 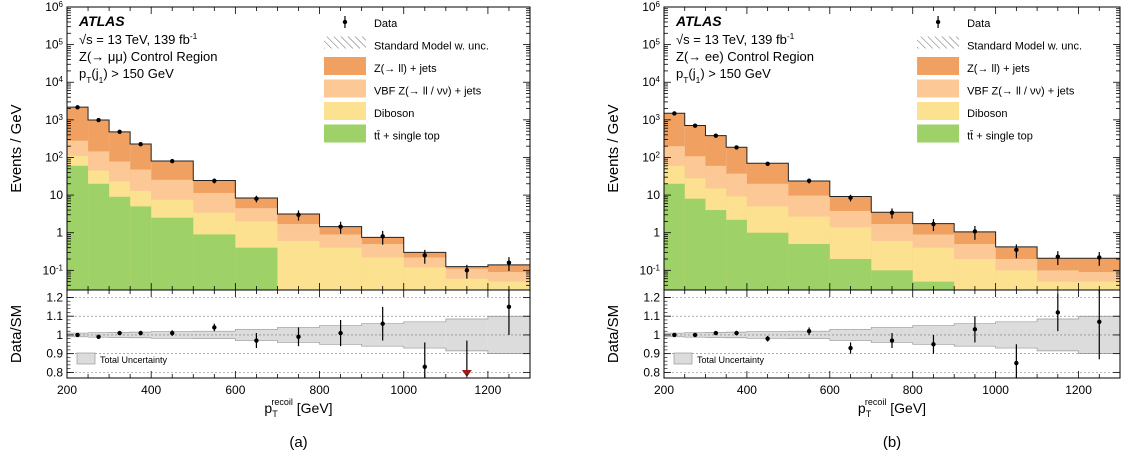 I want to click on legend-label: VBF Z(→ ll / νν) + jets, so click(x=1021, y=92).